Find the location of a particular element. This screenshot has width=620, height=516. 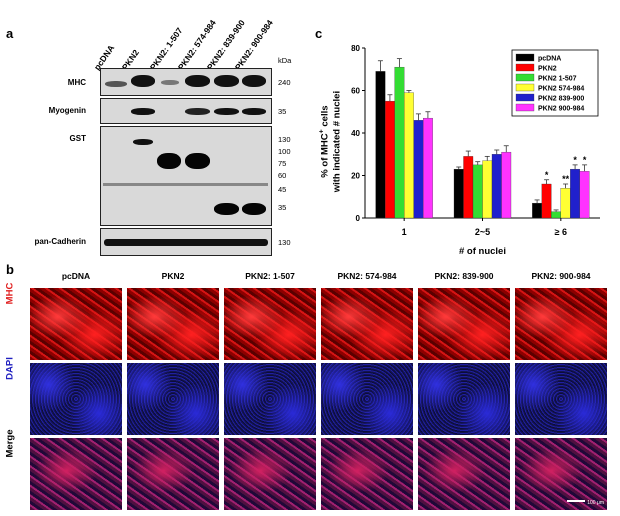

y-tick-label: 60 is located at coordinates (355, 91).